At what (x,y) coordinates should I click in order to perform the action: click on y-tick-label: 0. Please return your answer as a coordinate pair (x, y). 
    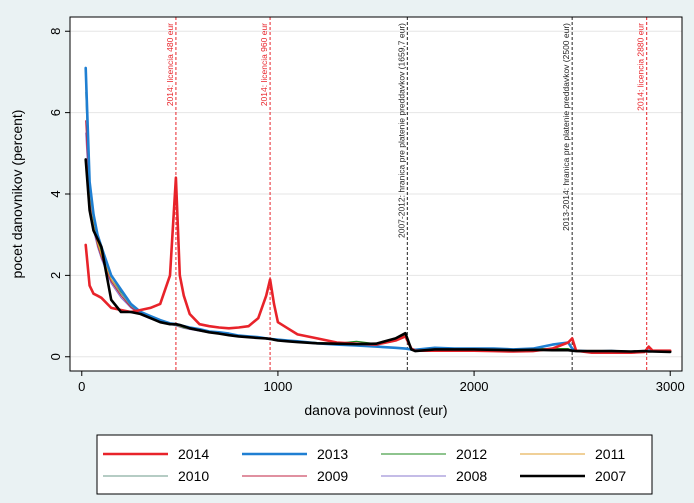
    Looking at the image, I should click on (55, 356).